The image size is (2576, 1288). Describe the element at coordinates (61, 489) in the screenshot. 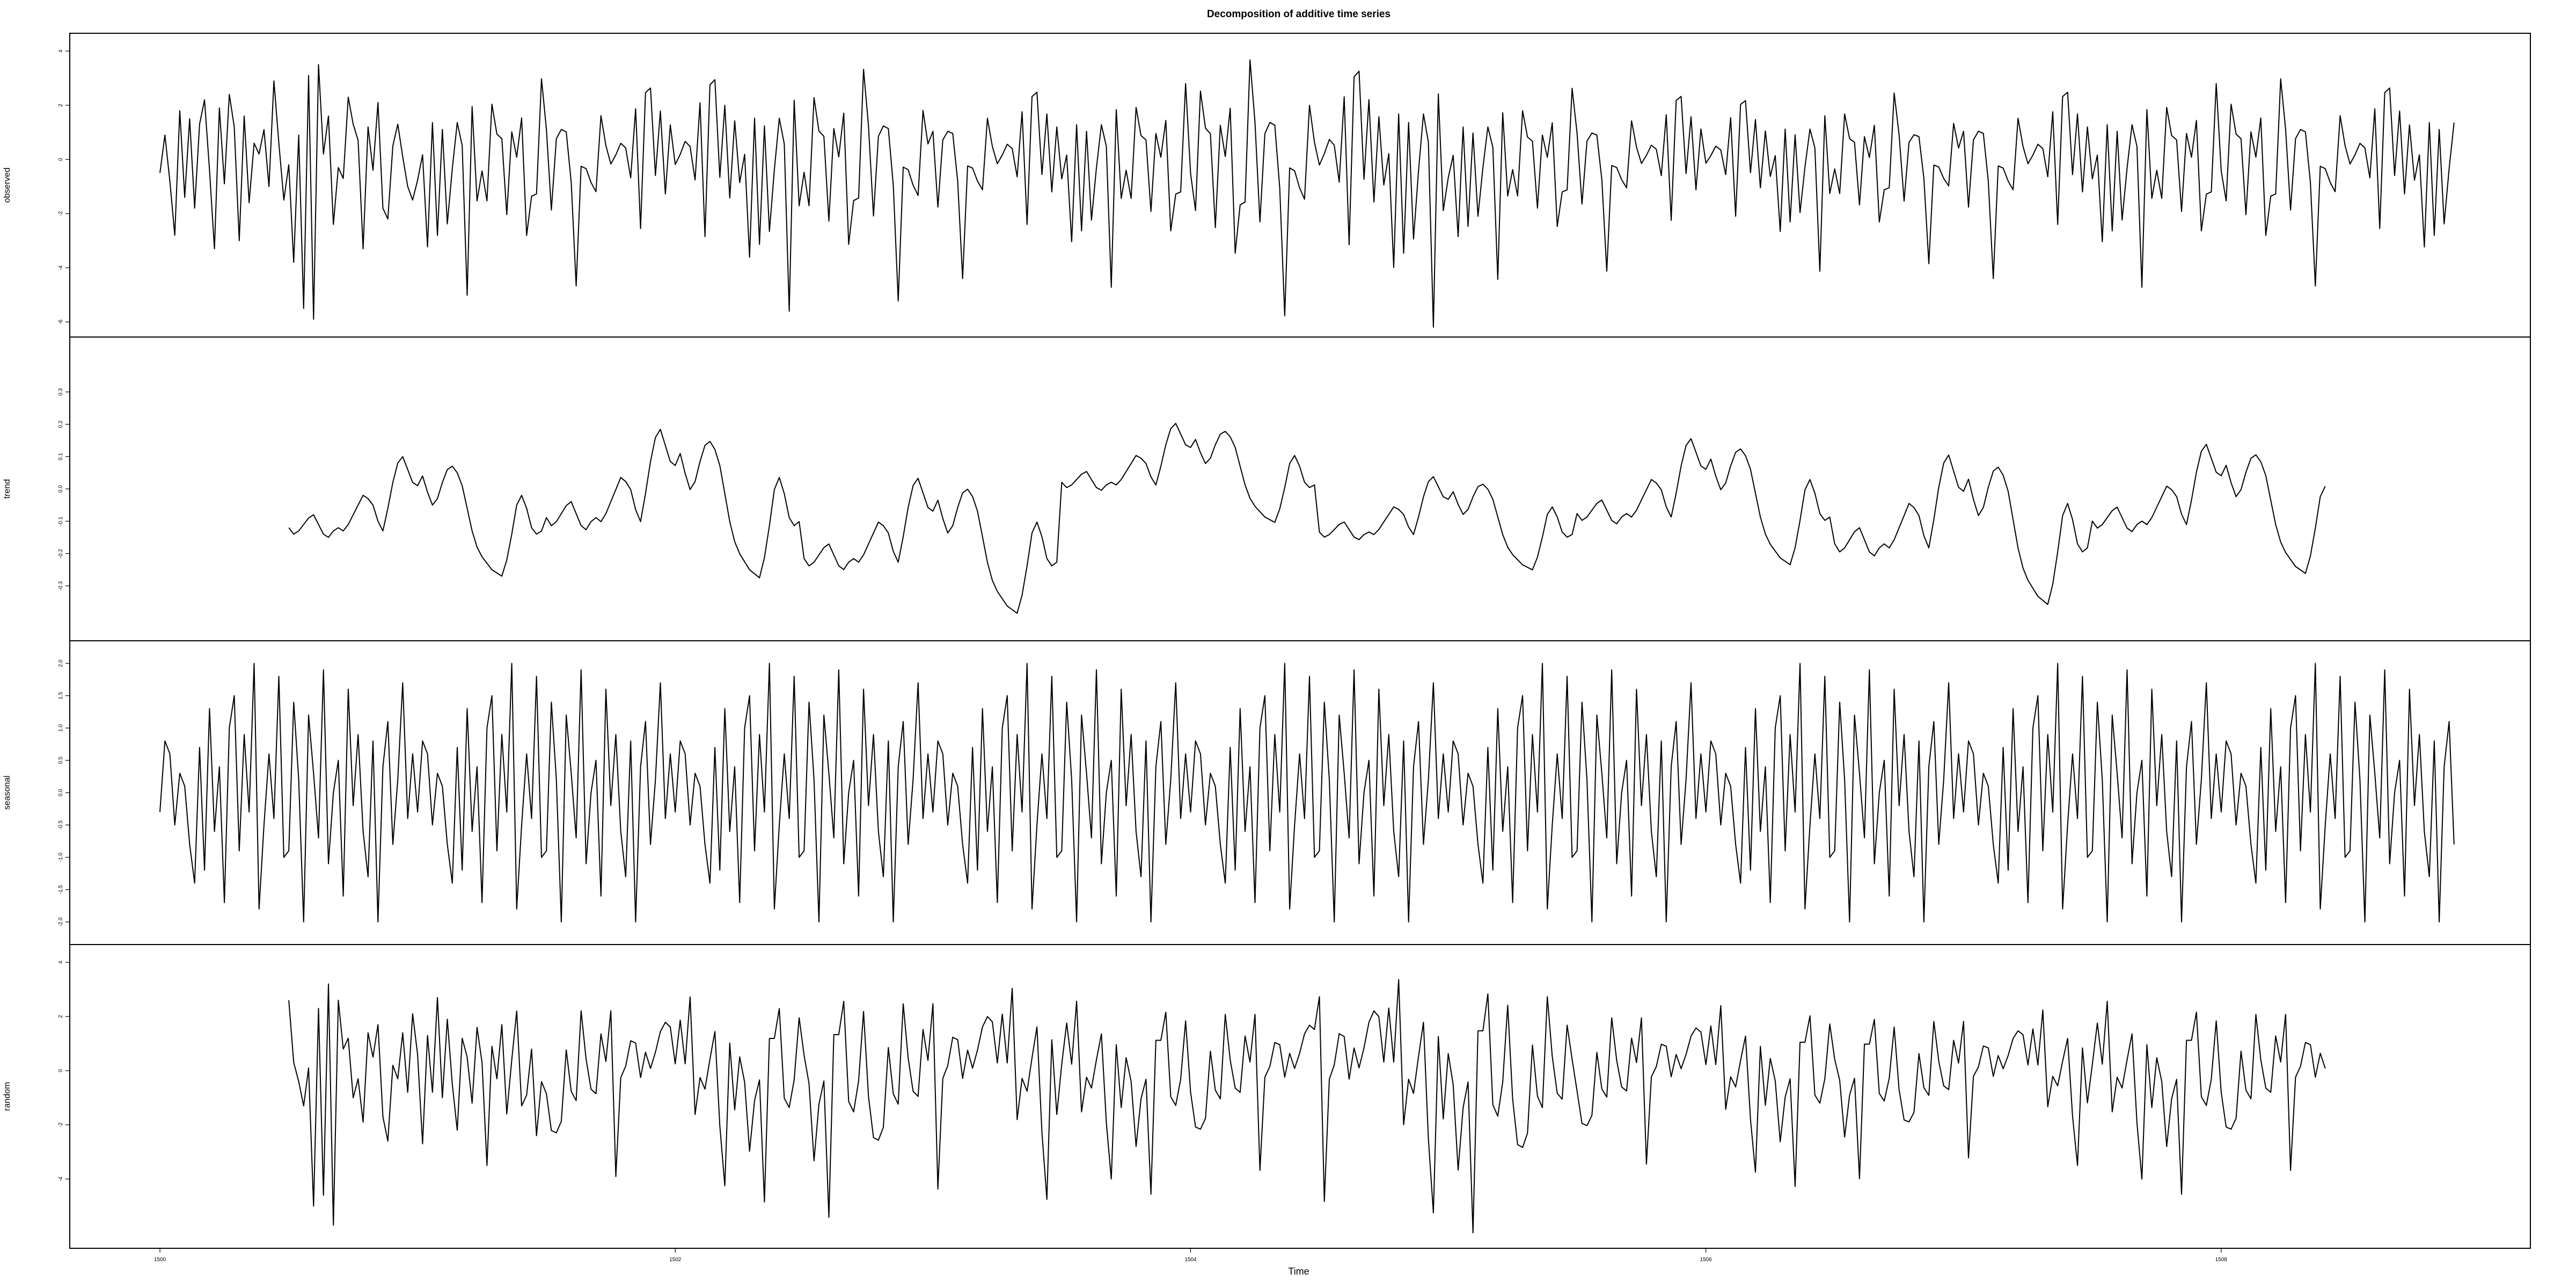

I see `y-tick-label-trend: 0.0` at that location.